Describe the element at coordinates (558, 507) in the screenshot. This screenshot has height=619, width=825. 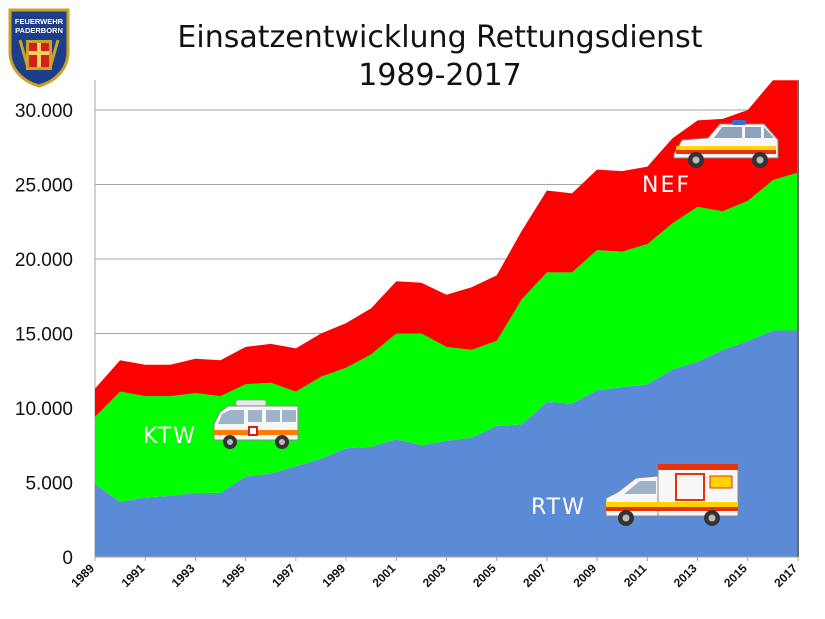
I see `series-label-rtw: RTW` at that location.